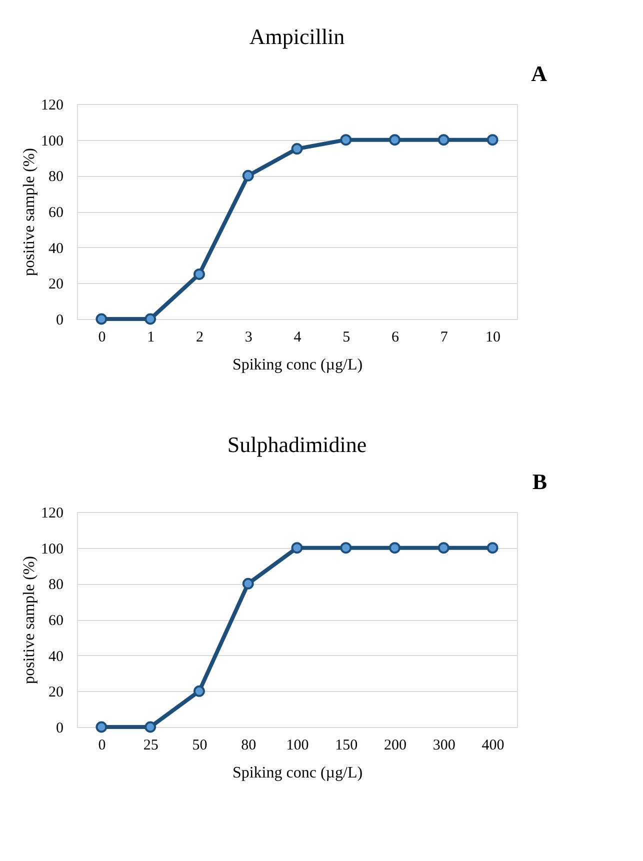  What do you see at coordinates (297, 444) in the screenshot?
I see `chart-title: Sulphadimidine` at bounding box center [297, 444].